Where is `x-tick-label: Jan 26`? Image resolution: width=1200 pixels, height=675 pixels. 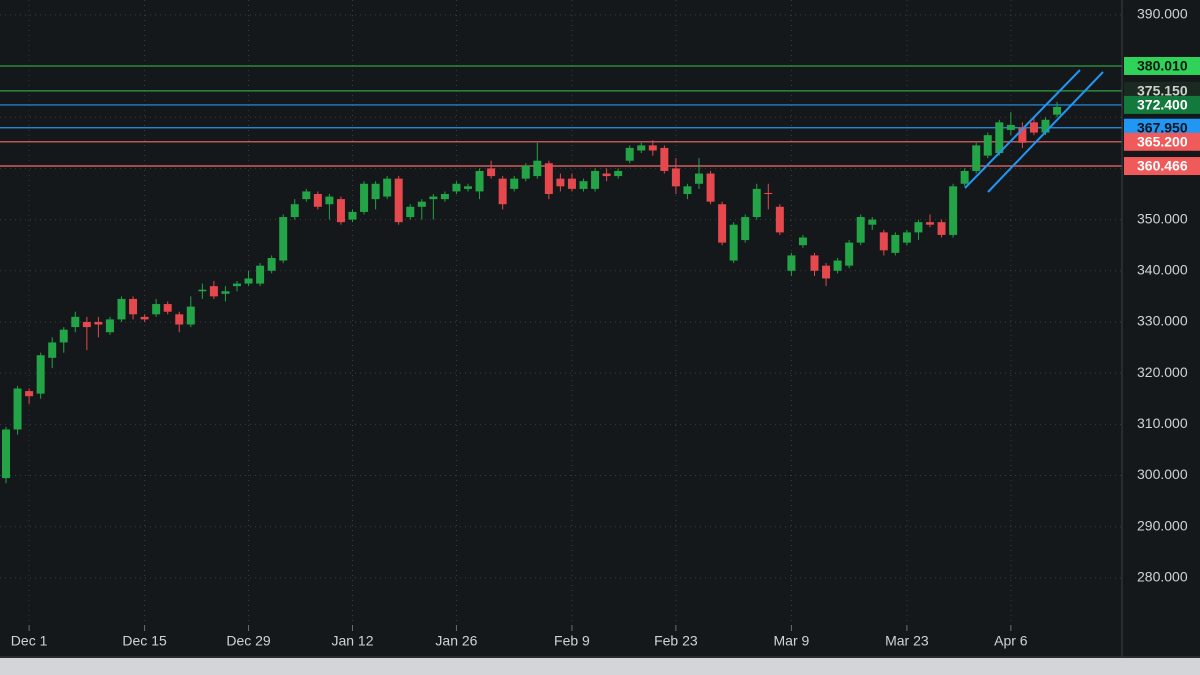
x-tick-label: Jan 26 is located at coordinates (456, 641).